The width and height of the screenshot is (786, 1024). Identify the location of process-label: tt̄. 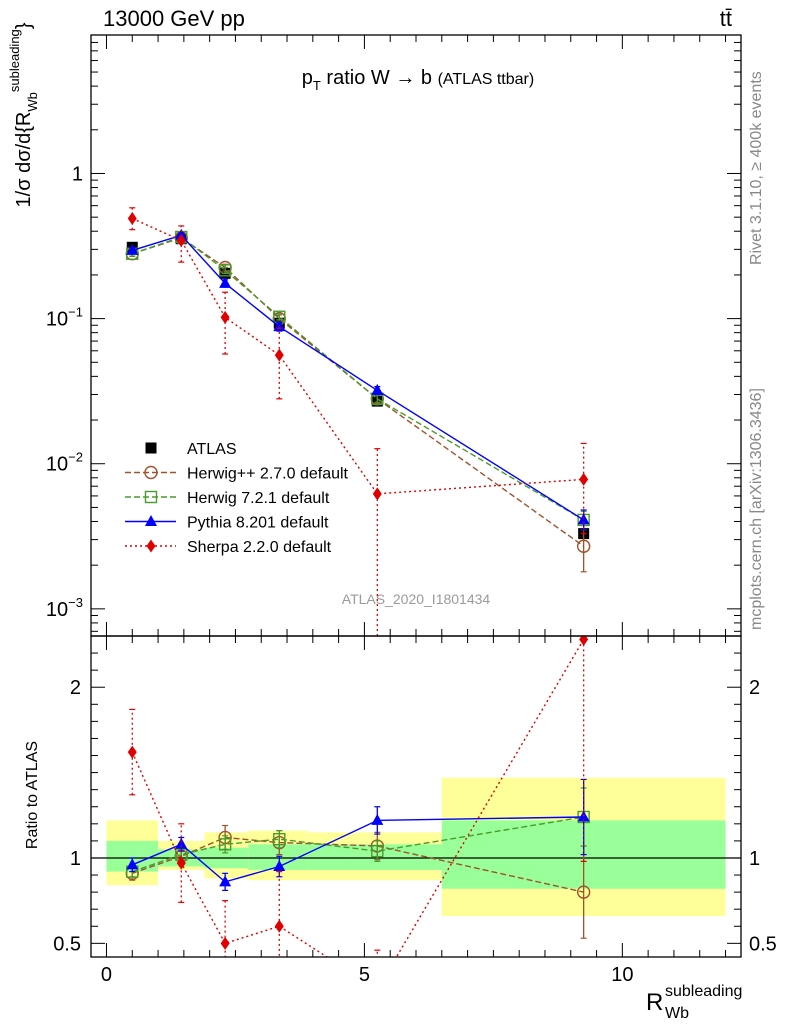
(726, 18).